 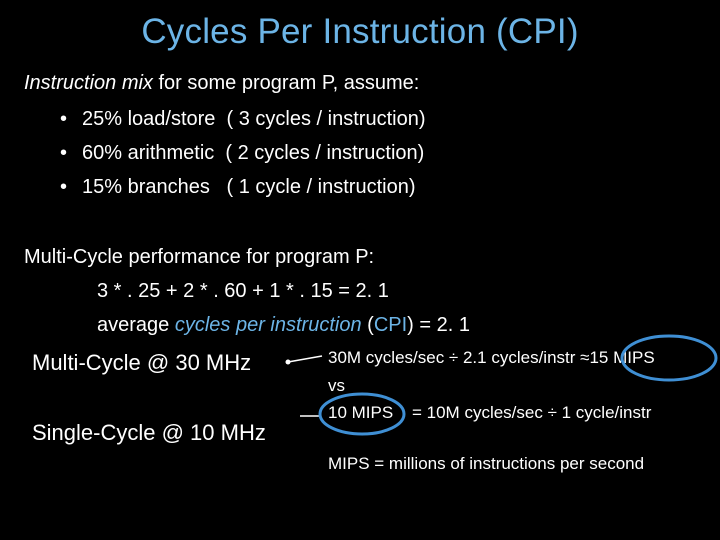 I want to click on perf-heading: Multi-Cycle performance for program P:, so click(x=199, y=257).